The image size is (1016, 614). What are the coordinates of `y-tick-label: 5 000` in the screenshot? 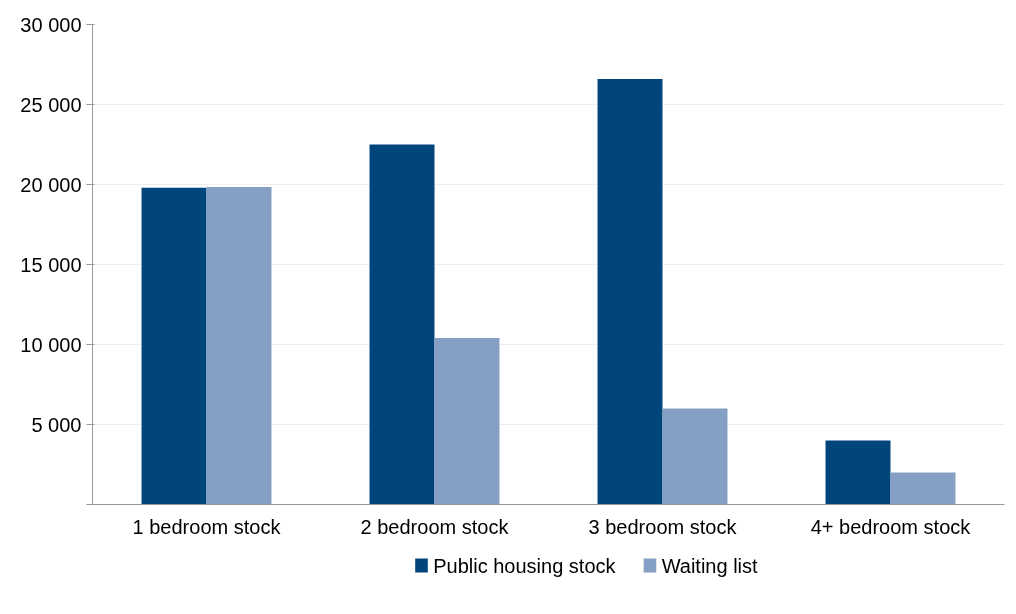 It's located at (56, 424).